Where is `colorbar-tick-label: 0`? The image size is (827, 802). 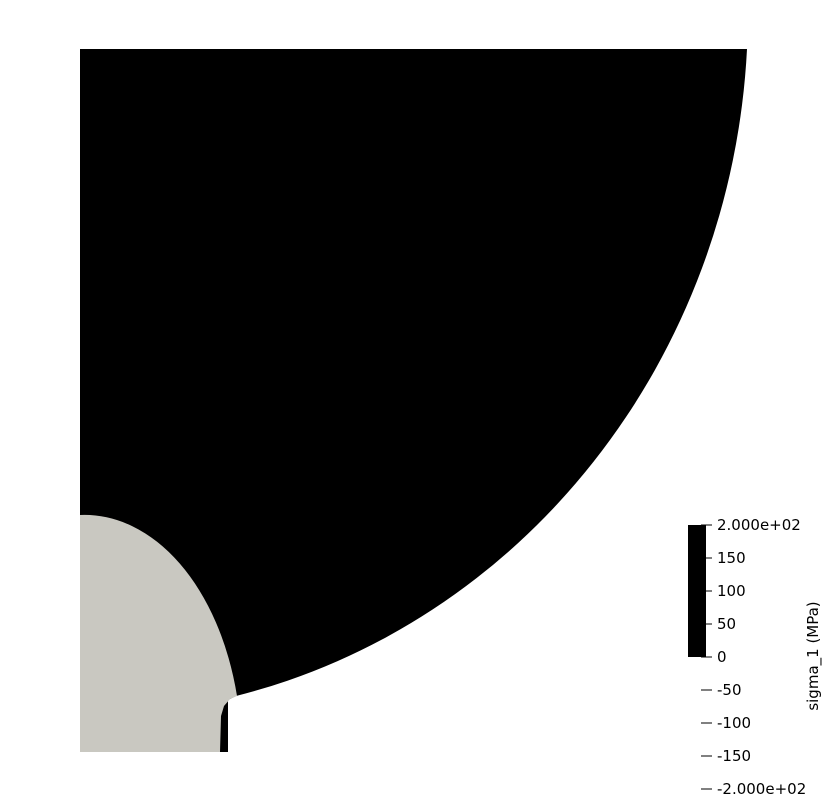 colorbar-tick-label: 0 is located at coordinates (722, 657).